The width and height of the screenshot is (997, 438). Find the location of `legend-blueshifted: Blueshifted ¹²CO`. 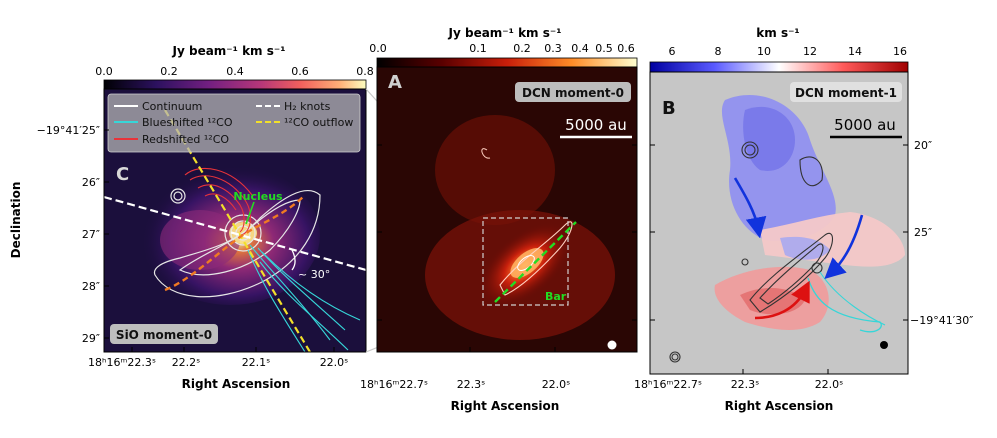

legend-blueshifted: Blueshifted ¹²CO is located at coordinates (187, 122).